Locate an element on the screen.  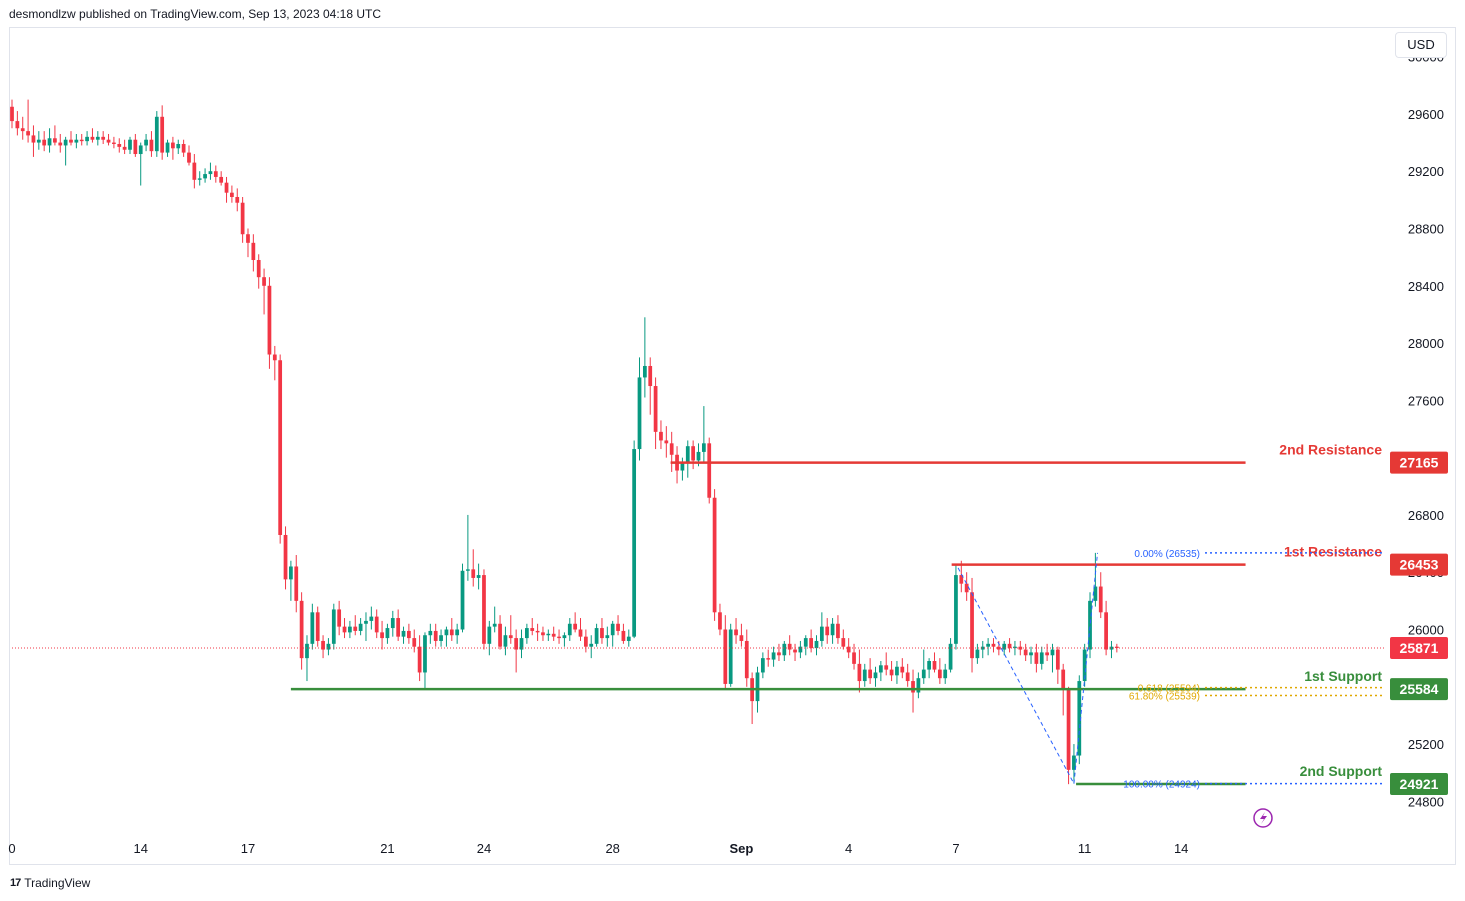
x-tick-label: 4 is located at coordinates (848, 848).